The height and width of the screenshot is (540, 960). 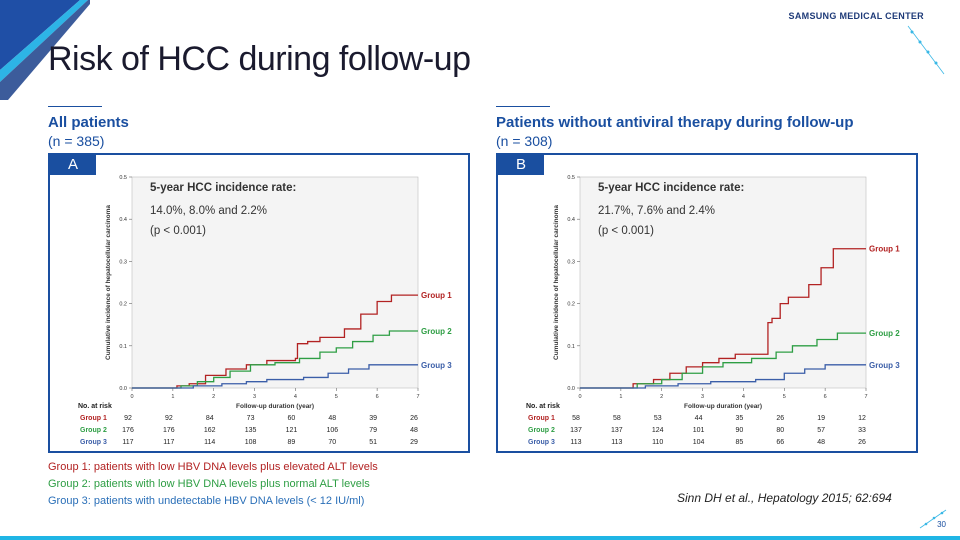 I want to click on left-heading: All patients, so click(x=88, y=122).